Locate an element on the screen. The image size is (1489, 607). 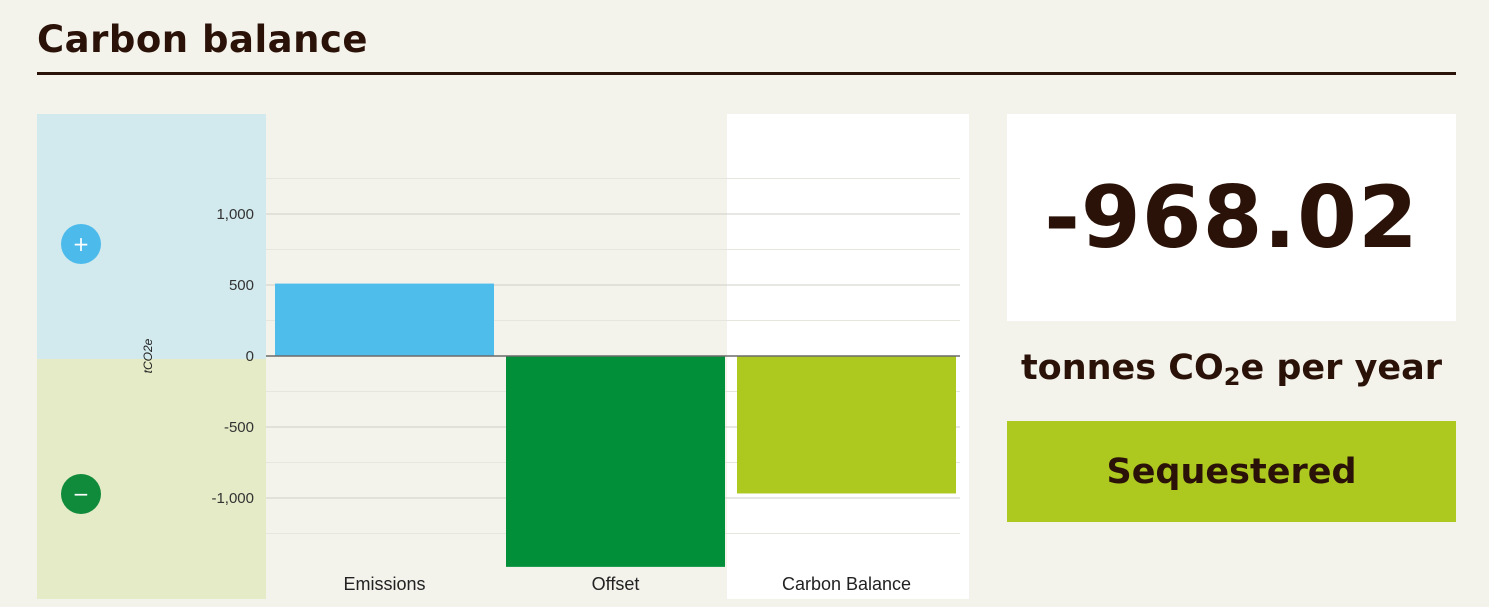
category-labels: Emissions Offset Carbon Balance is located at coordinates (627, 584).